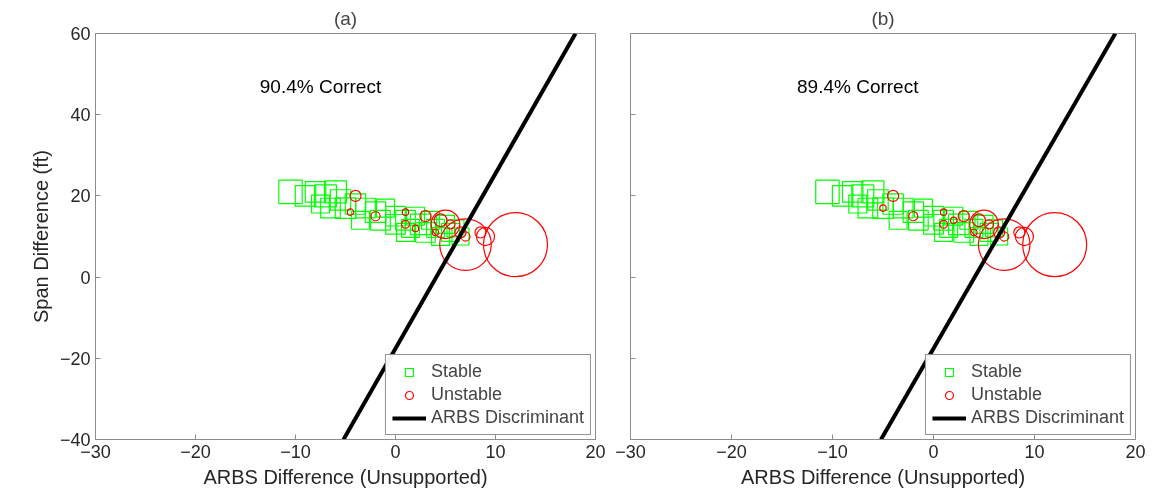  I want to click on y-axis-title: Span Difference (ft), so click(40, 236).